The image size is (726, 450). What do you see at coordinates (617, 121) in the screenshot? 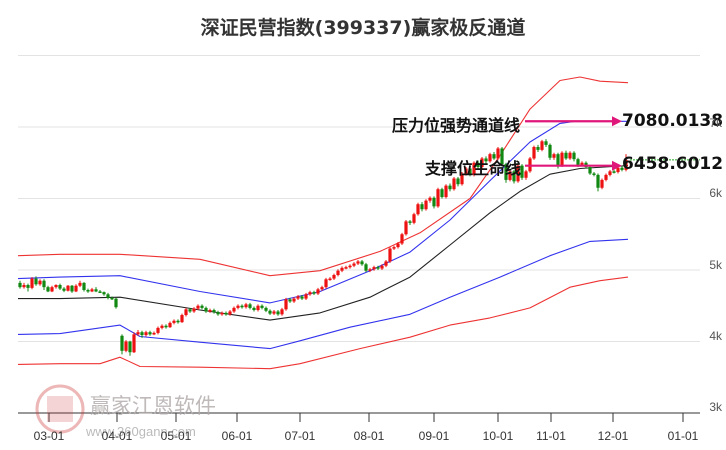
I see `resistance-arrow-arrowhead-icon` at bounding box center [617, 121].